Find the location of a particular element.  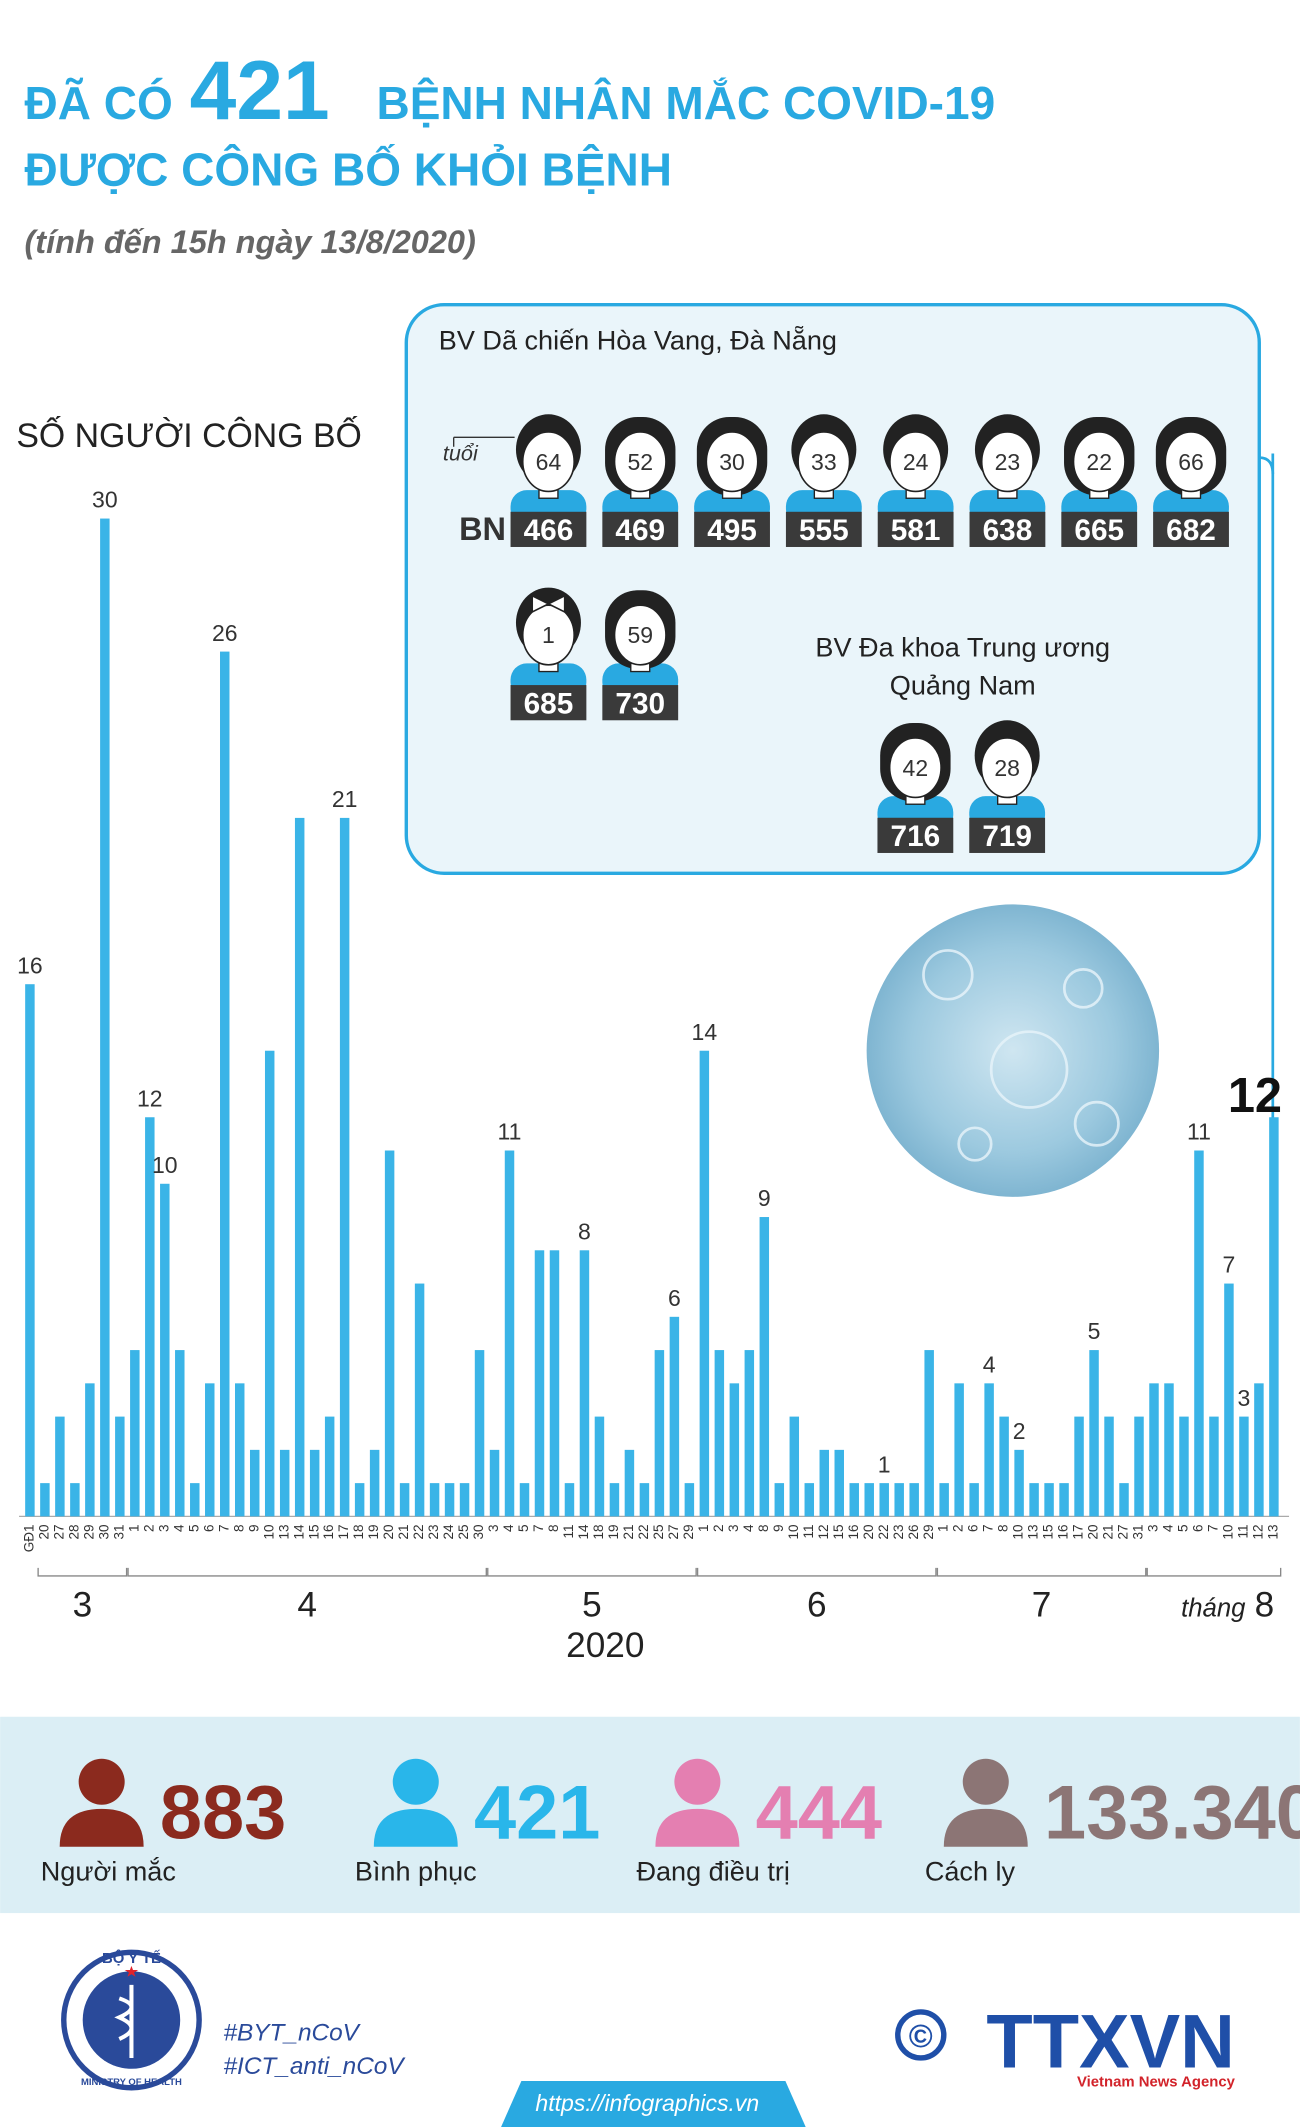

patient-id: 716 is located at coordinates (916, 836).